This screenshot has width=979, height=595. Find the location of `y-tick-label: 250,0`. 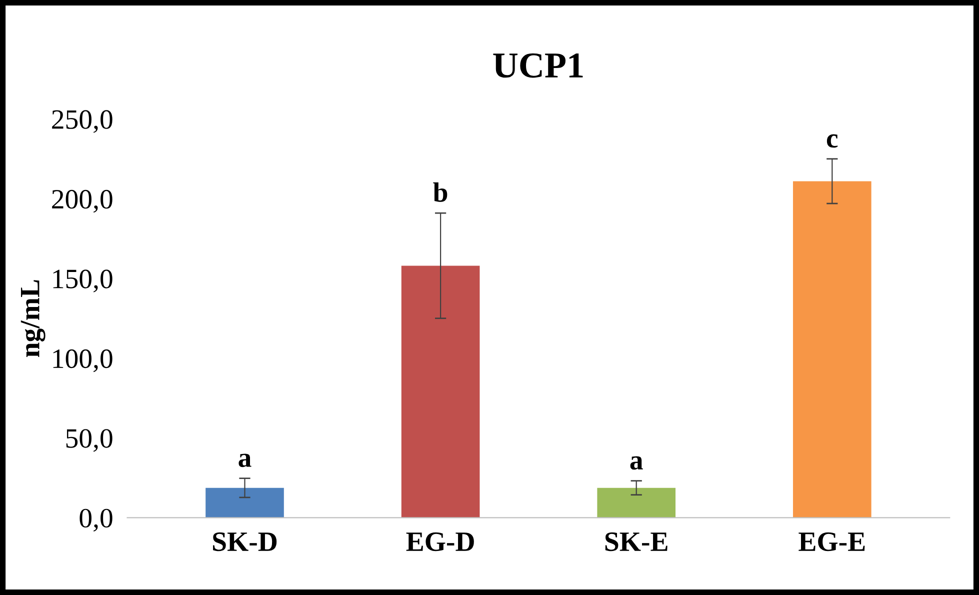

y-tick-label: 250,0 is located at coordinates (82, 121).